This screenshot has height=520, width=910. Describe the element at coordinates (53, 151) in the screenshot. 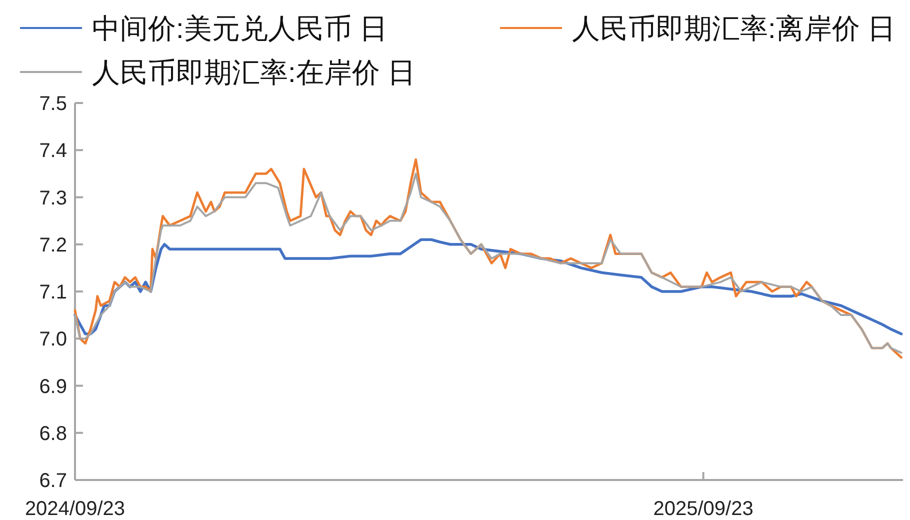

I see `y-tick-label: 7.4` at that location.